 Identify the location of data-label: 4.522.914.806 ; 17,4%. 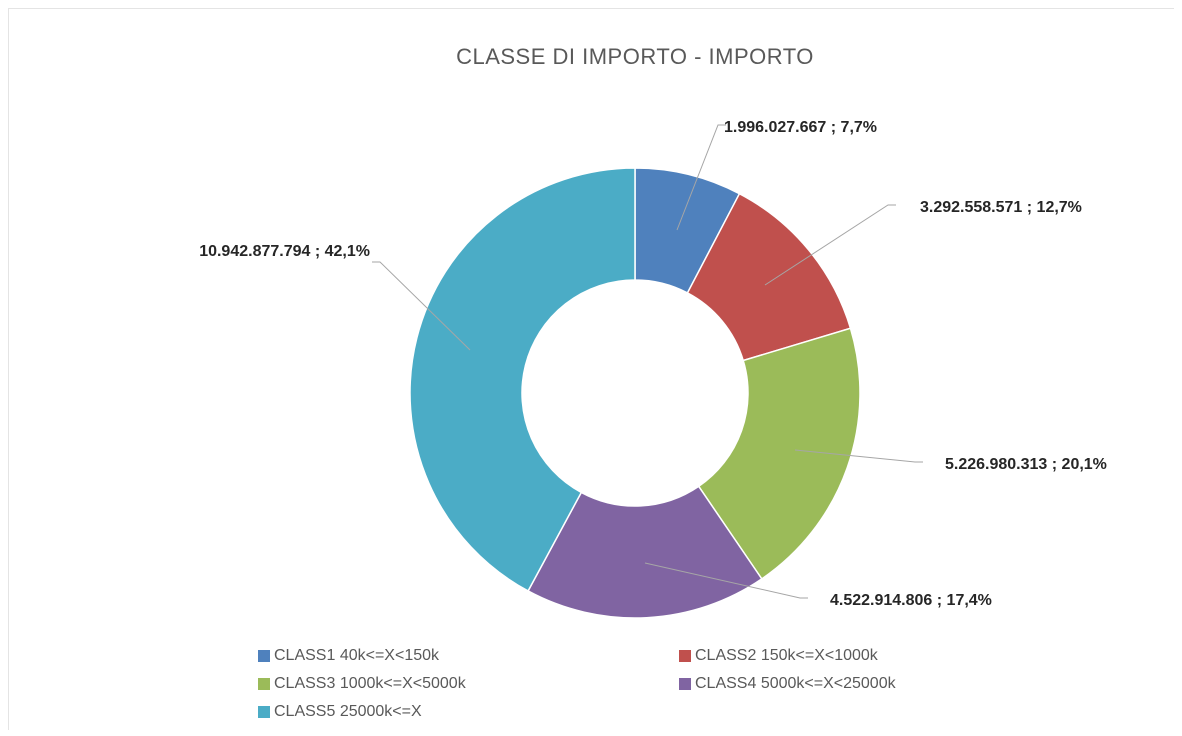
(911, 600).